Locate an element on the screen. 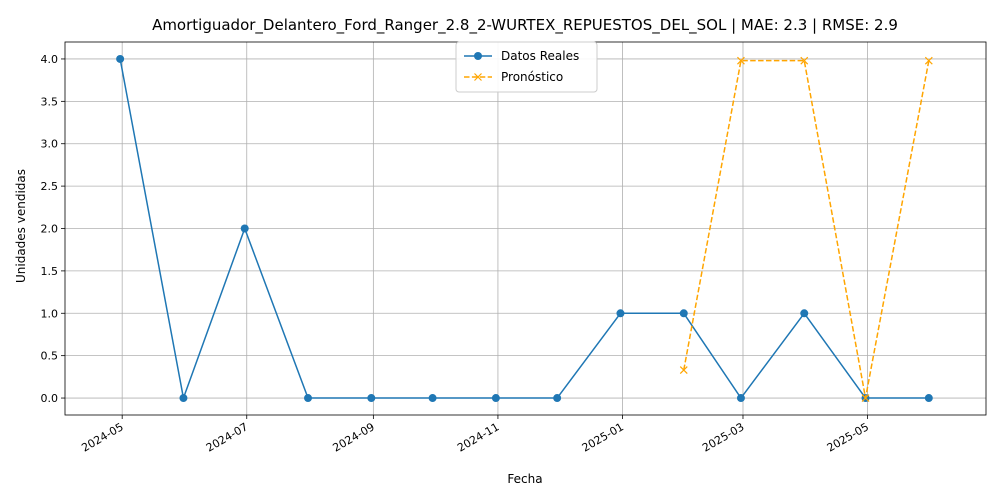 Image resolution: width=1000 pixels, height=500 pixels. y-tick-label: 0.5 is located at coordinates (50, 356).